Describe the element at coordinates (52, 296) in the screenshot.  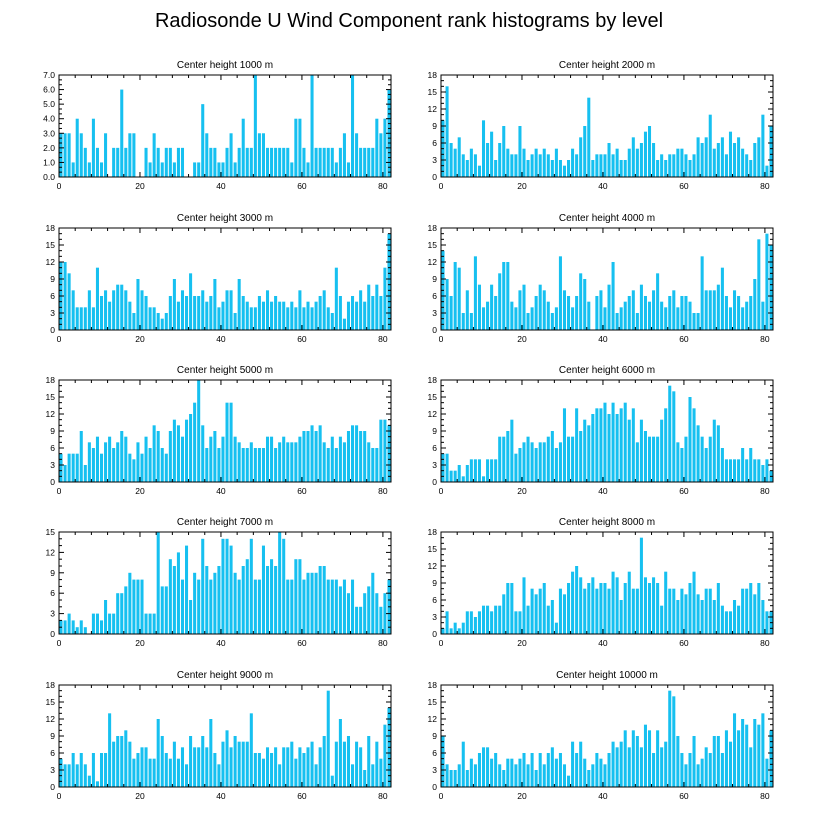
I see `y-tick-label: 6` at that location.